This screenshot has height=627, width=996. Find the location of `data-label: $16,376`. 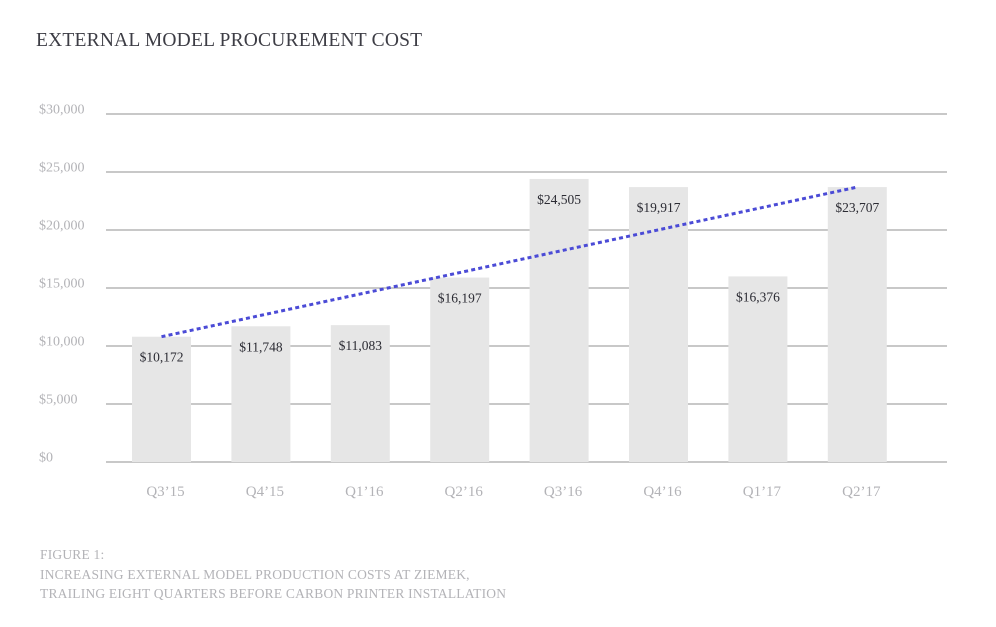

data-label: $16,376 is located at coordinates (758, 296).